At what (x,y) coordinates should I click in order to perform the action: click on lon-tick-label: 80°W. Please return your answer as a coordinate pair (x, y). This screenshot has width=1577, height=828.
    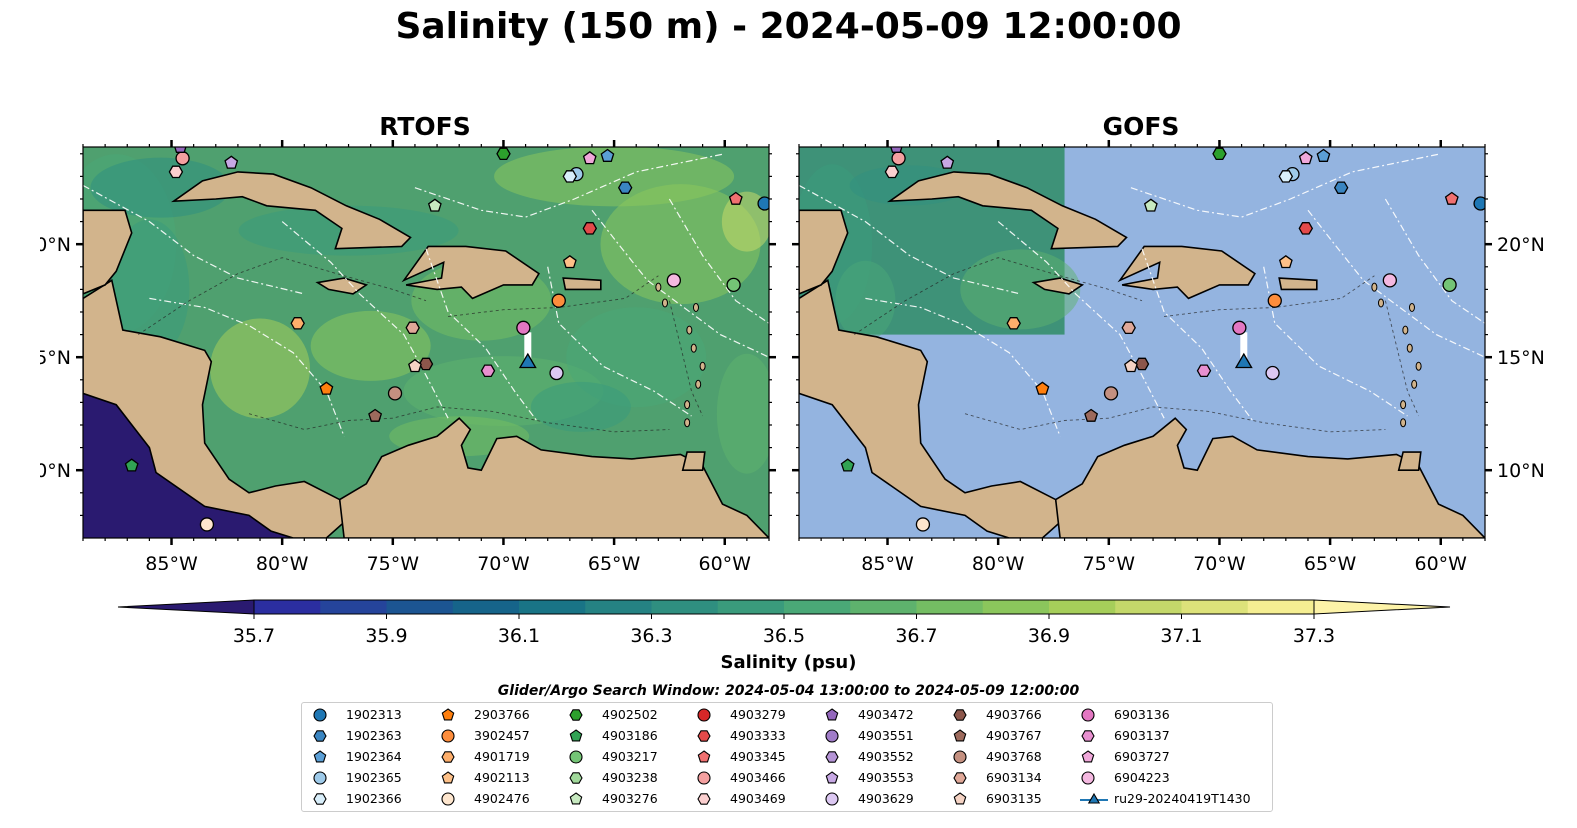
    Looking at the image, I should click on (998, 561).